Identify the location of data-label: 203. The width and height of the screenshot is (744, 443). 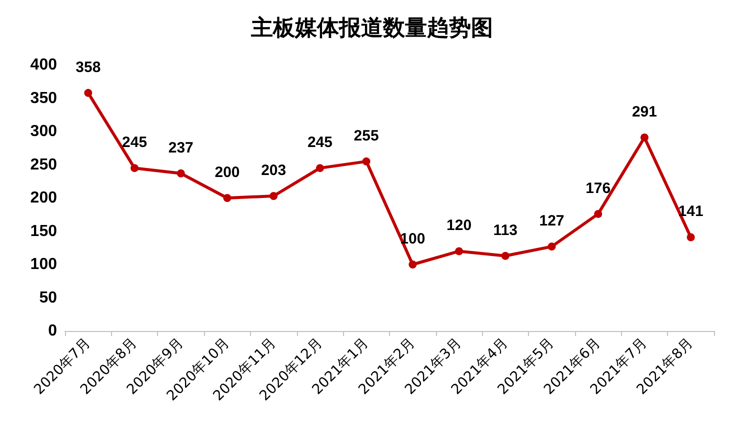
(273, 171).